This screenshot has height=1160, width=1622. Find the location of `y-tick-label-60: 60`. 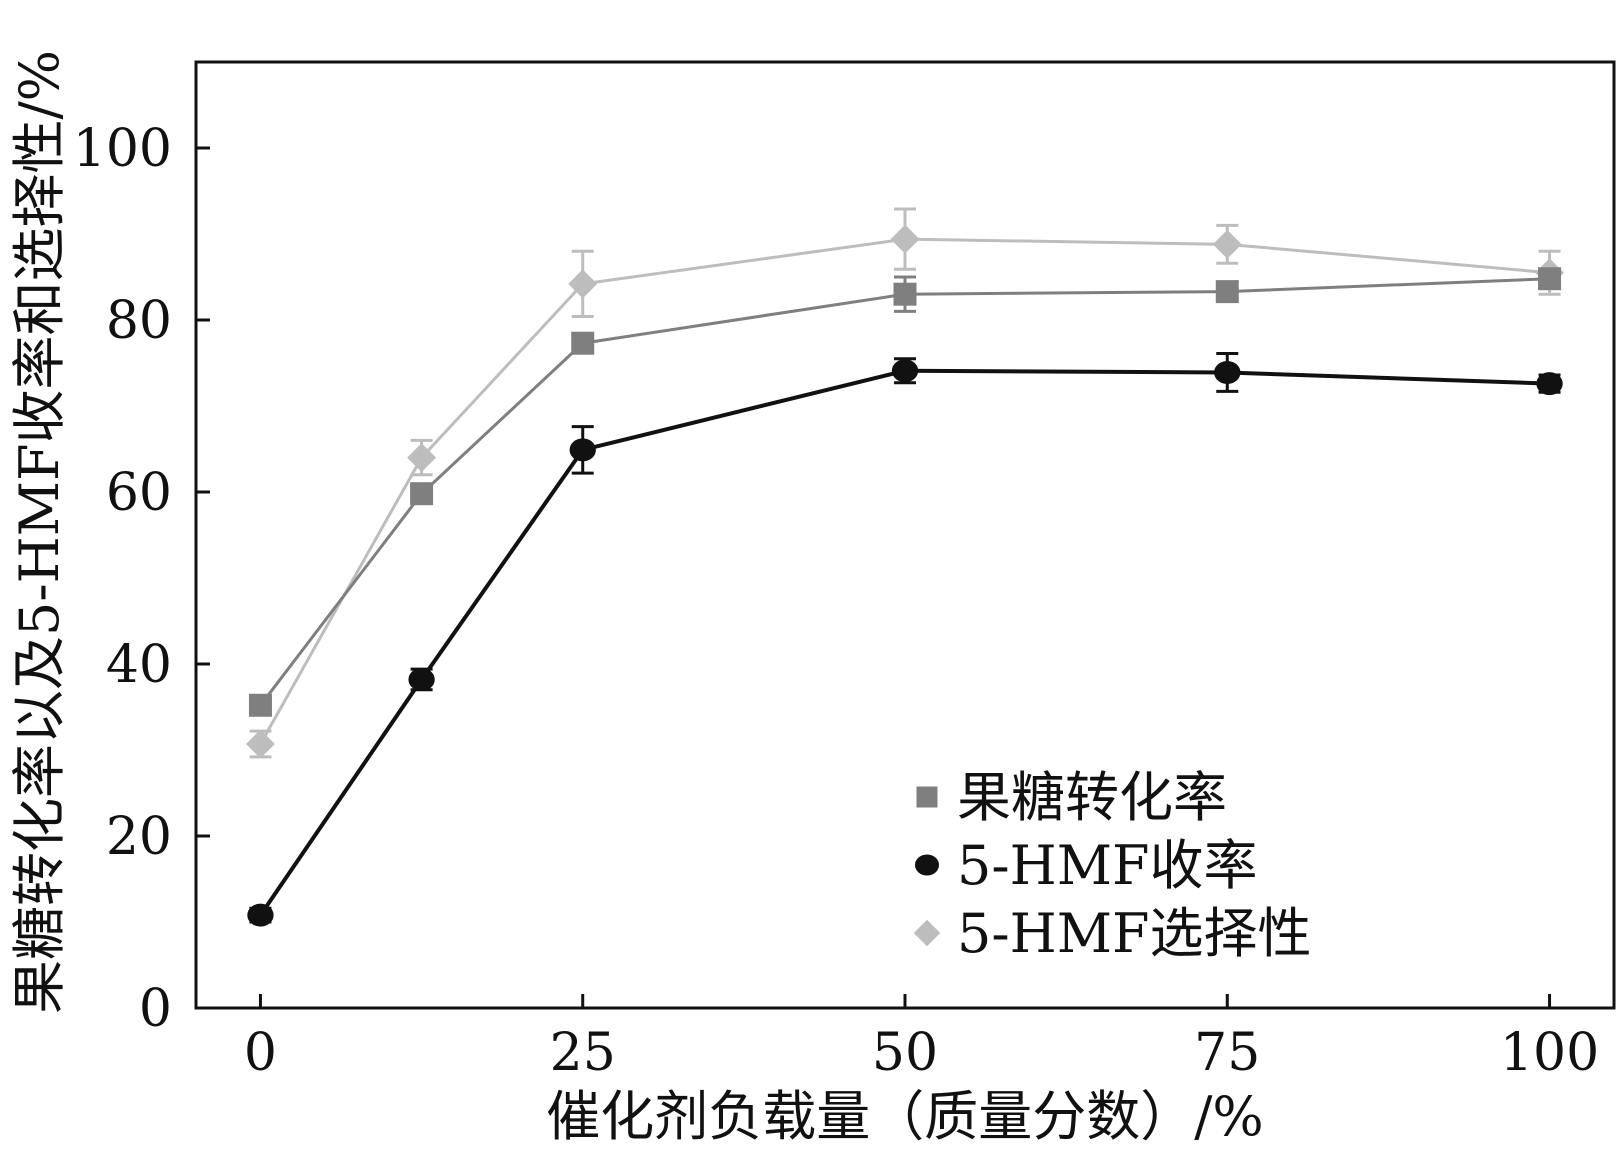

y-tick-label-60: 60 is located at coordinates (139, 493).